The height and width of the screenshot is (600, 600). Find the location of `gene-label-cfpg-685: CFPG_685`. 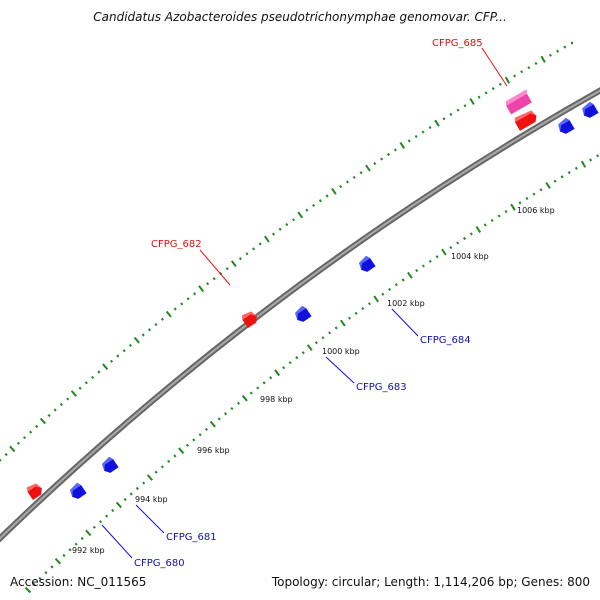

gene-label-cfpg-685: CFPG_685 is located at coordinates (457, 43).